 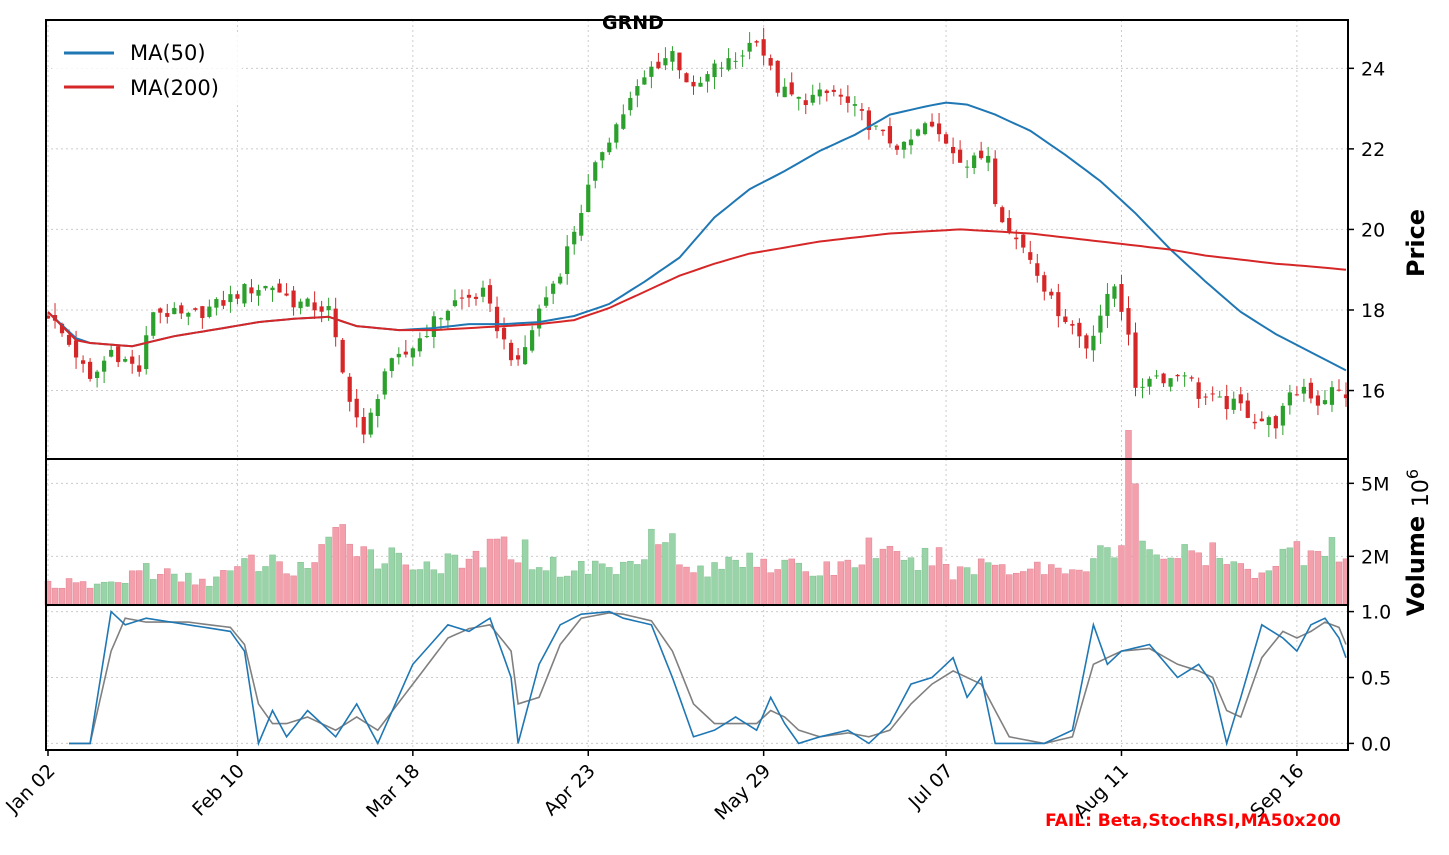 I want to click on volume-scale-label: 106, so click(x=1418, y=488).